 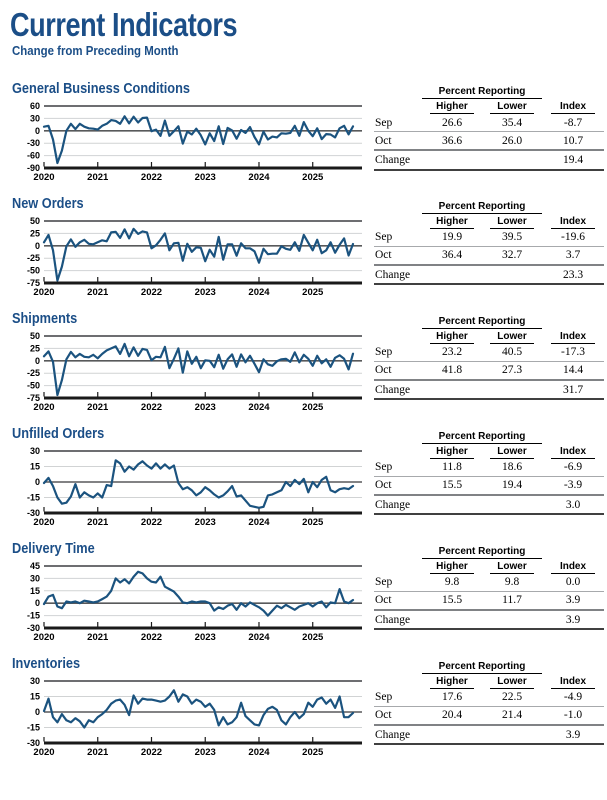 I want to click on page-subtitle: Change from Preceding Month, so click(x=95, y=50).